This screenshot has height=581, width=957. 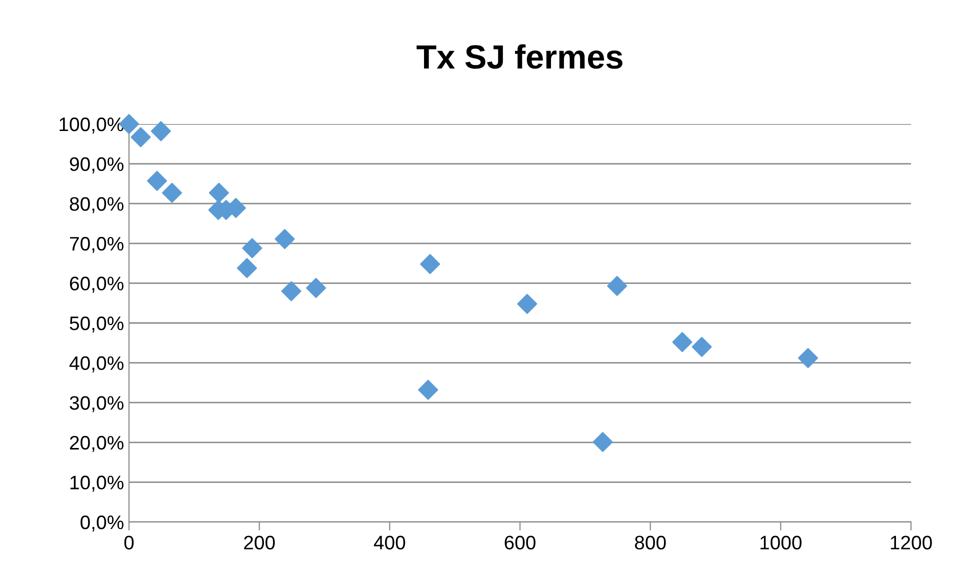 What do you see at coordinates (520, 543) in the screenshot?
I see `x-tick-label: 600` at bounding box center [520, 543].